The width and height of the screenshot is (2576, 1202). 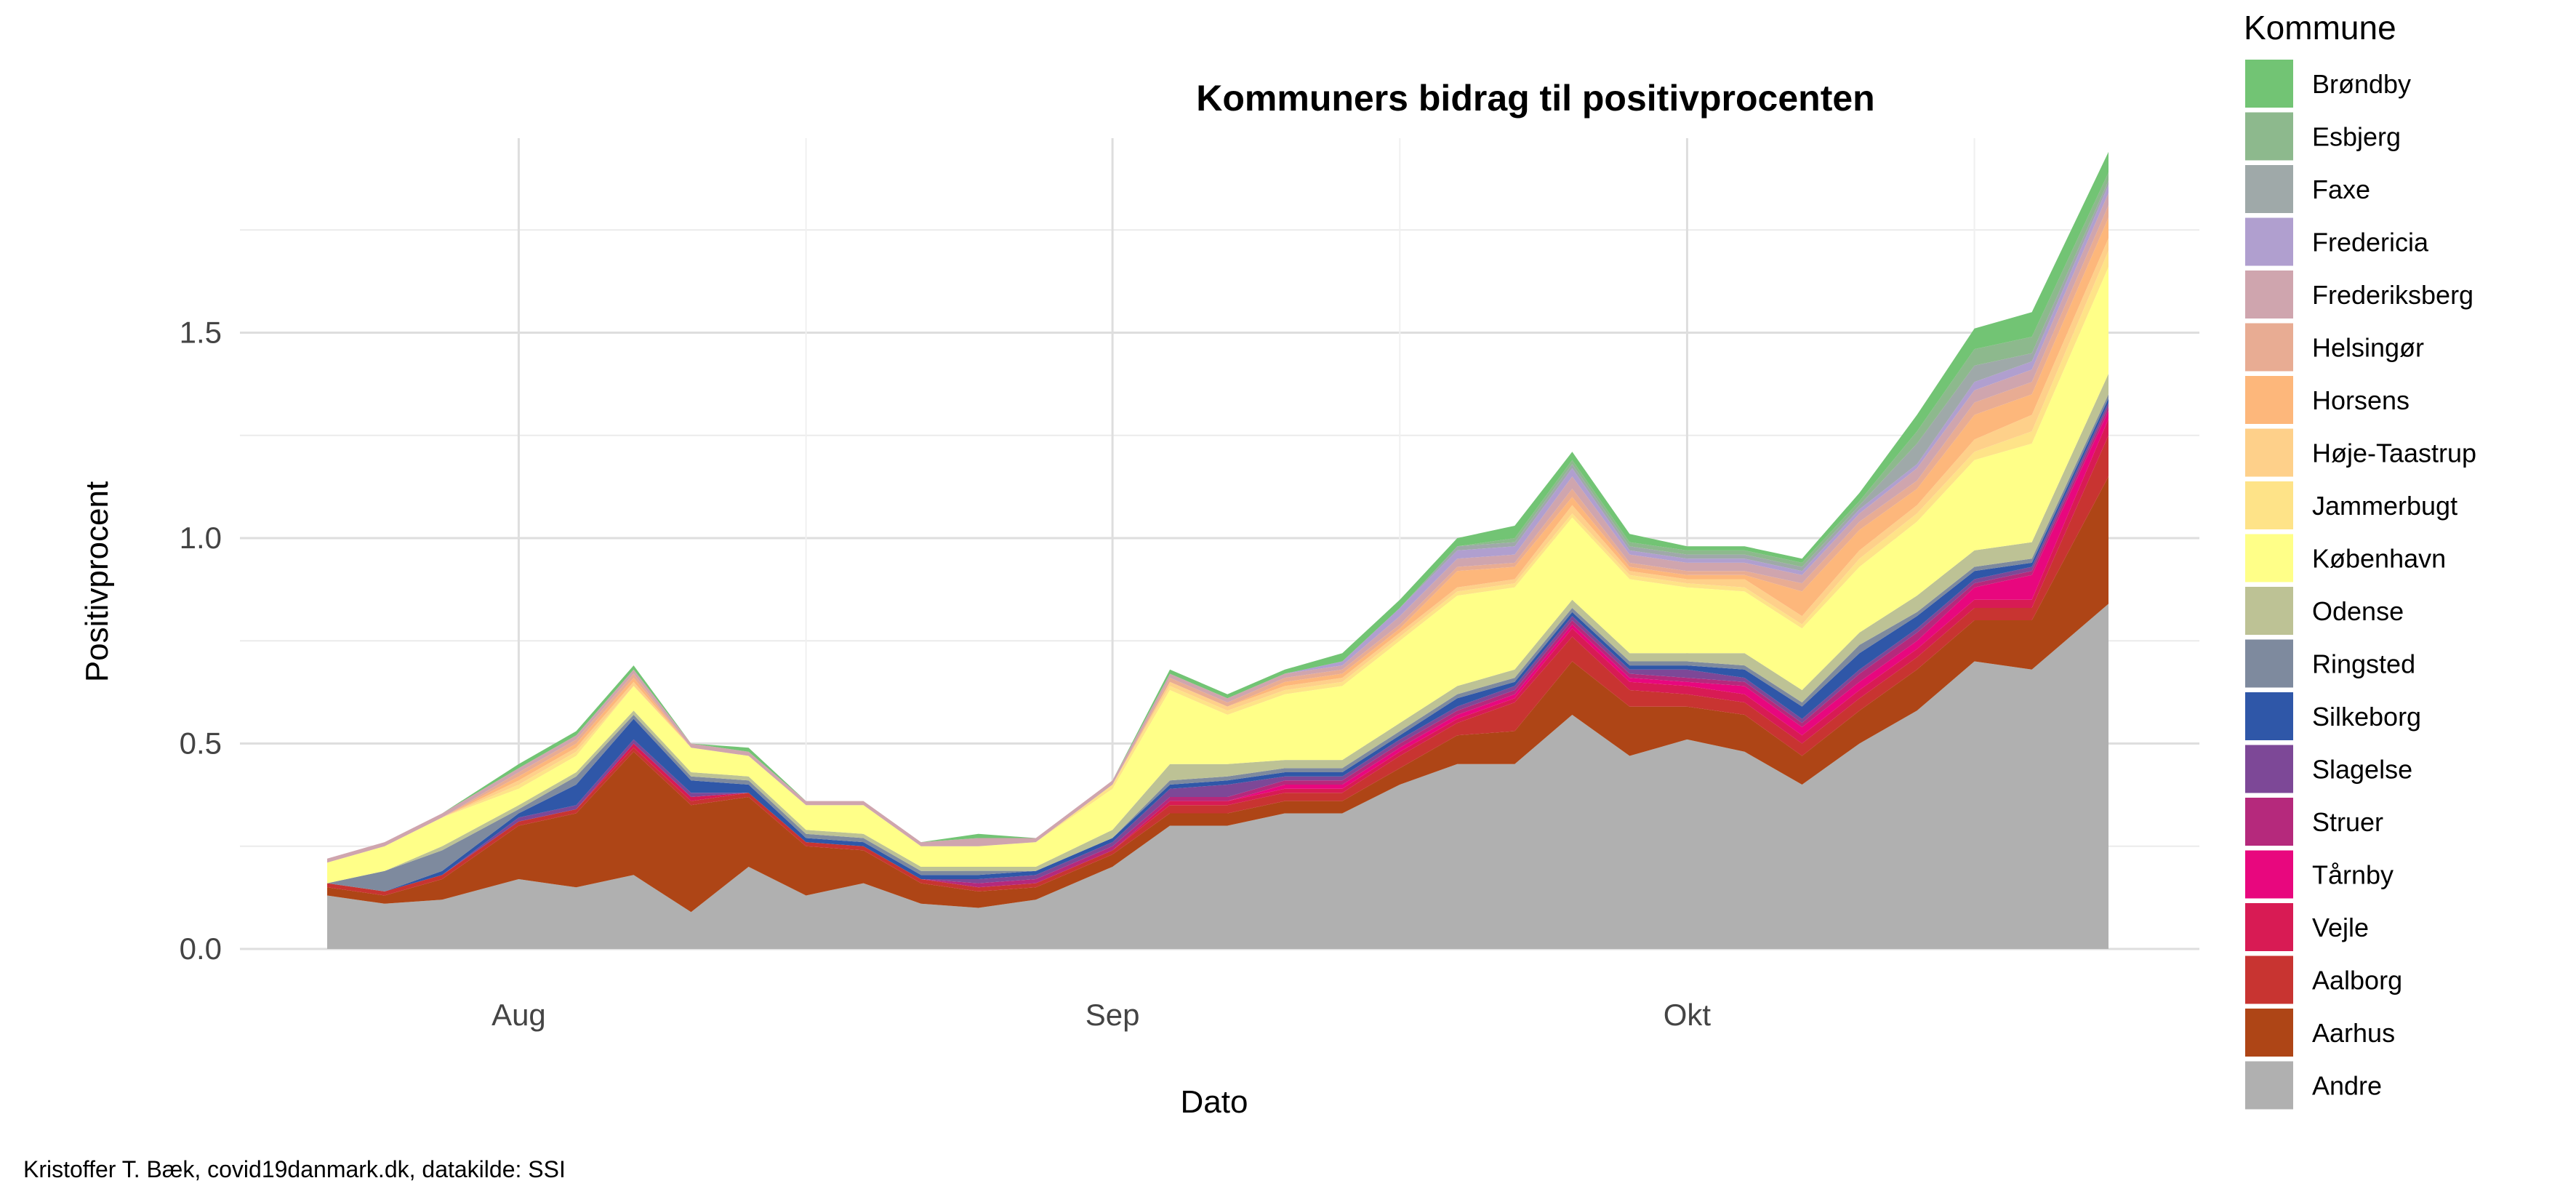 What do you see at coordinates (1214, 1102) in the screenshot?
I see `x-axis-label: Dato` at bounding box center [1214, 1102].